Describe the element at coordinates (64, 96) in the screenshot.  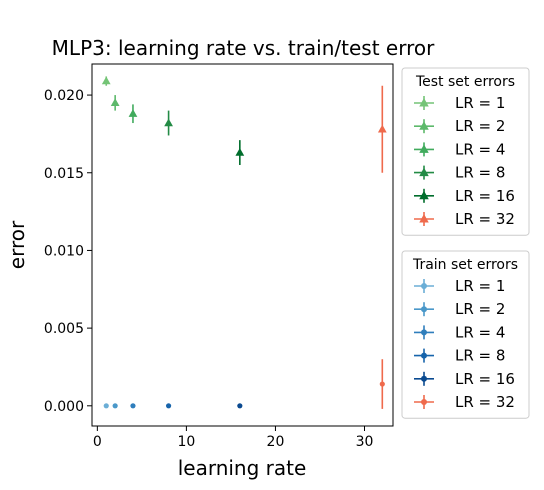
I see `y-tick-label: 0.020` at that location.